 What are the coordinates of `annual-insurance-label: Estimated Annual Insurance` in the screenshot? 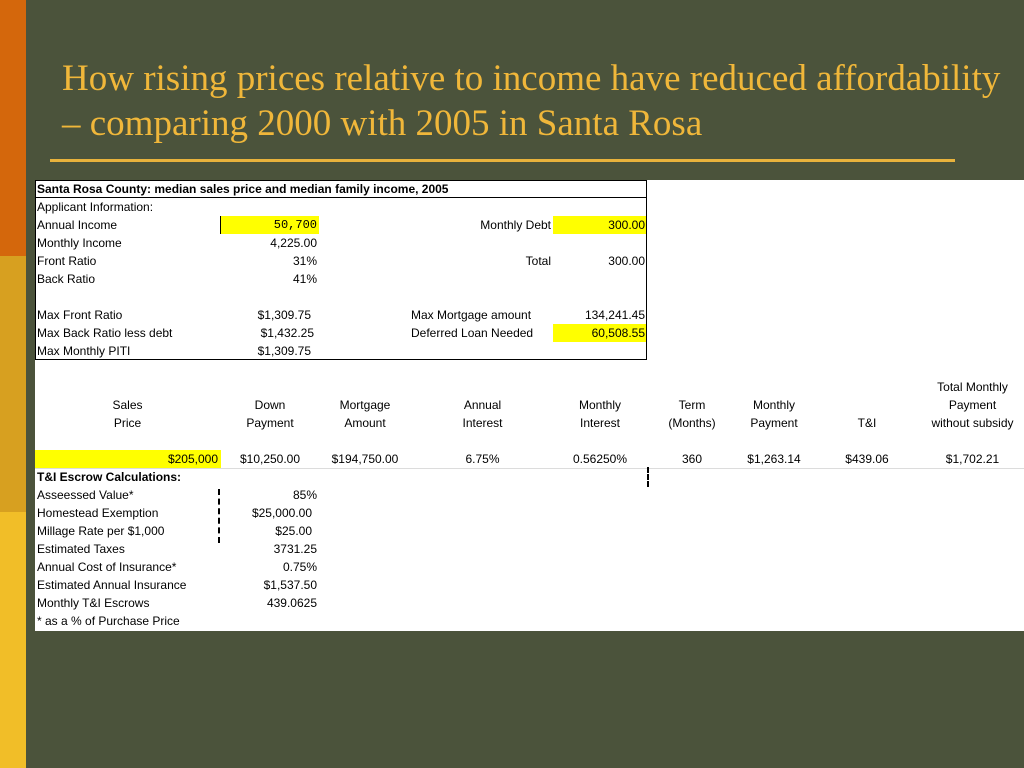 It's located at (112, 585).